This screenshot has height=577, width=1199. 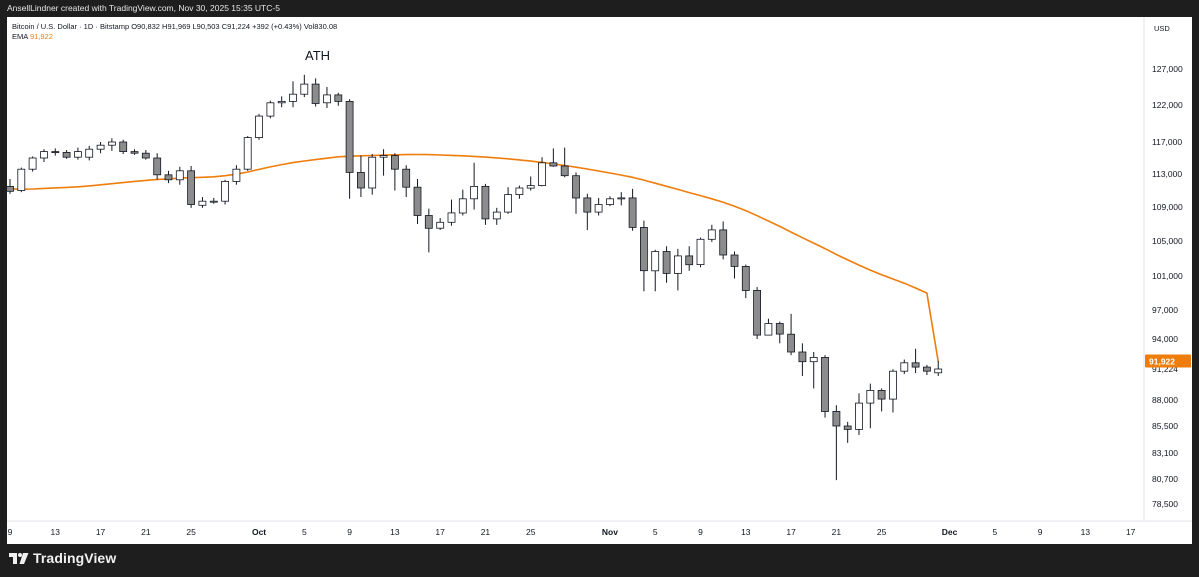 What do you see at coordinates (174, 37) in the screenshot?
I see `ema-legend: EMA 91,922` at bounding box center [174, 37].